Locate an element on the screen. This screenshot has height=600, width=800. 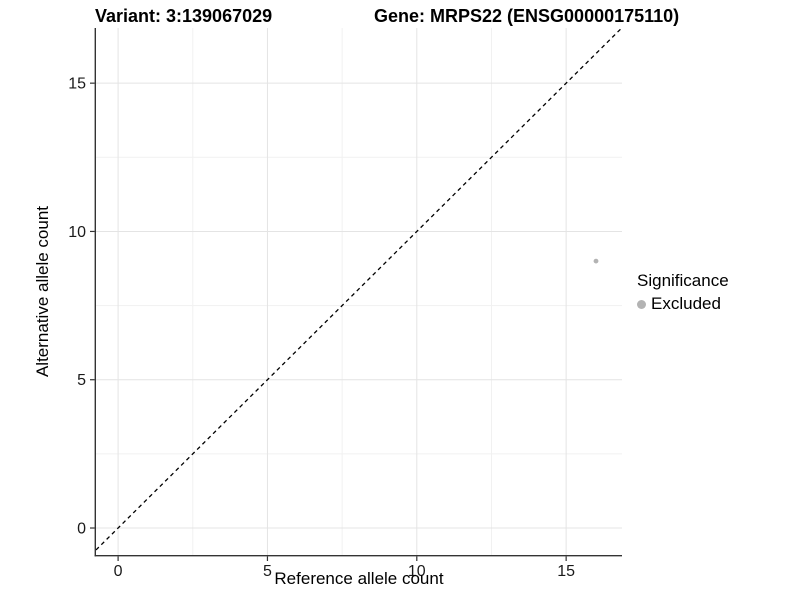
legend-item-excluded: Excluded is located at coordinates (683, 304).